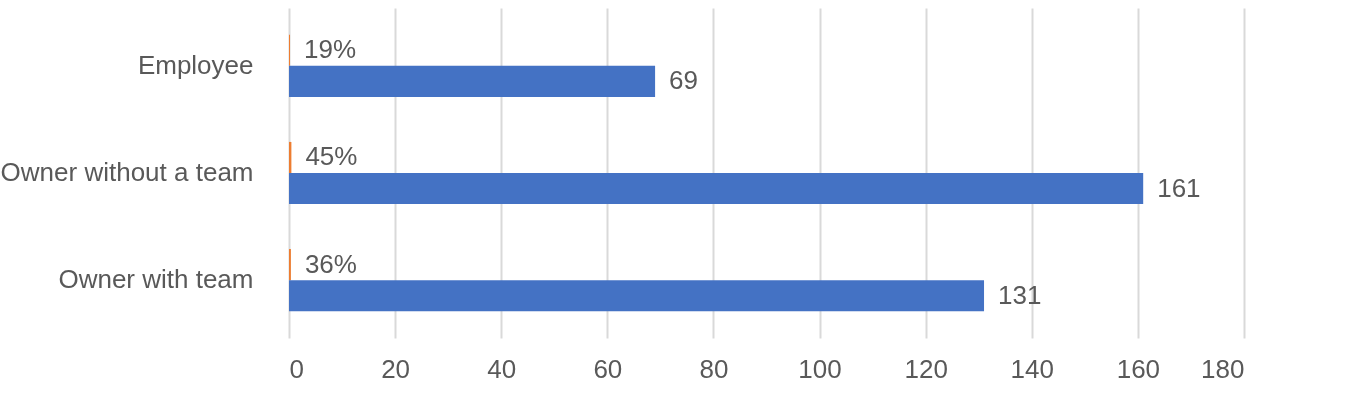  I want to click on y-tick-label: Employee, so click(195, 64).